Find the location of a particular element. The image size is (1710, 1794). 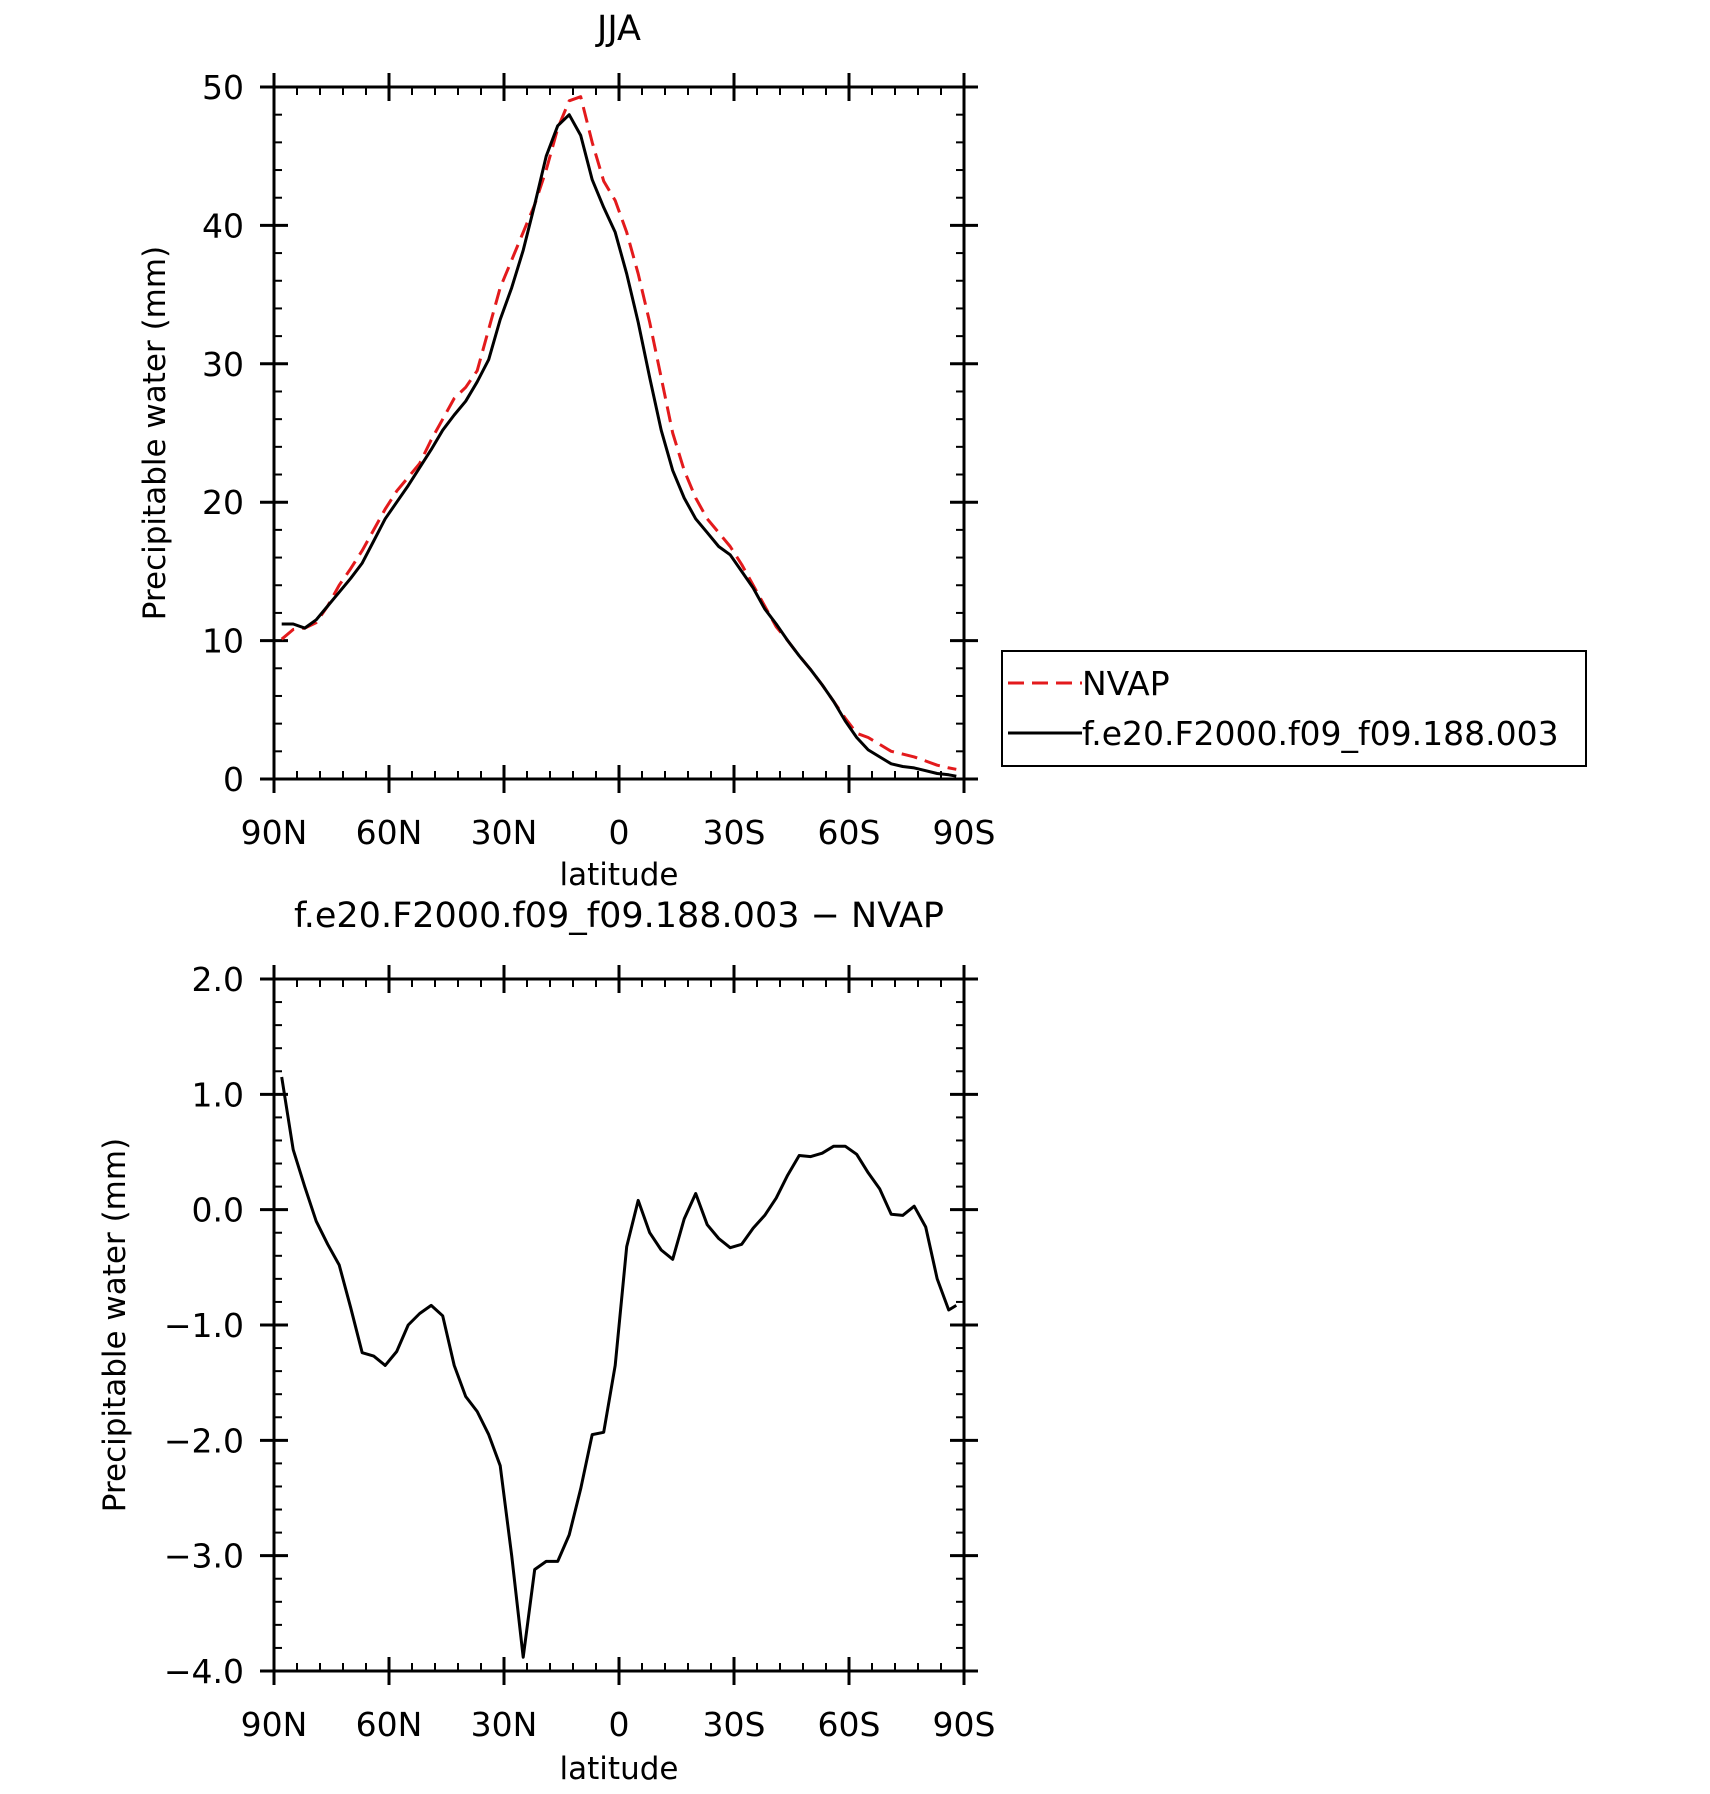

legend-label: NVAP is located at coordinates (1126, 683).